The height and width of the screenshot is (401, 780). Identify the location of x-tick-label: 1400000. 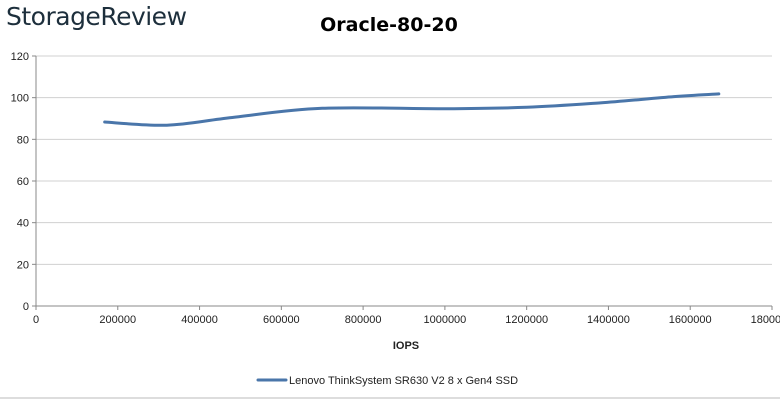
(608, 320).